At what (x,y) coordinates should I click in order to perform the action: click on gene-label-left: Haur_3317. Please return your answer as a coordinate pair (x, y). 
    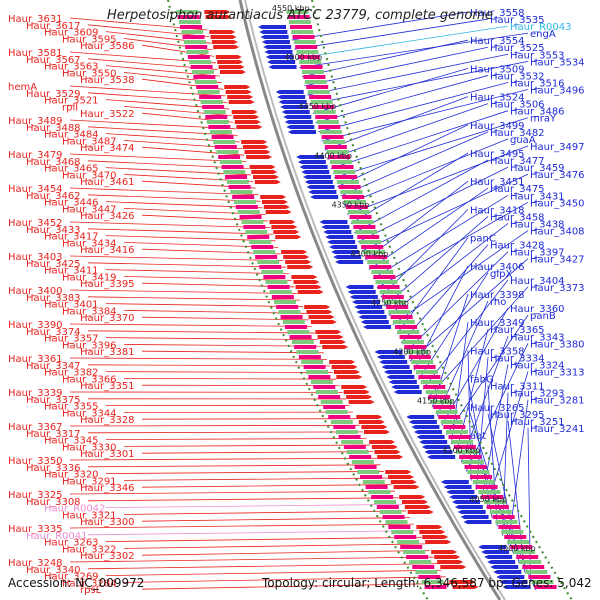
    Looking at the image, I should click on (53, 434).